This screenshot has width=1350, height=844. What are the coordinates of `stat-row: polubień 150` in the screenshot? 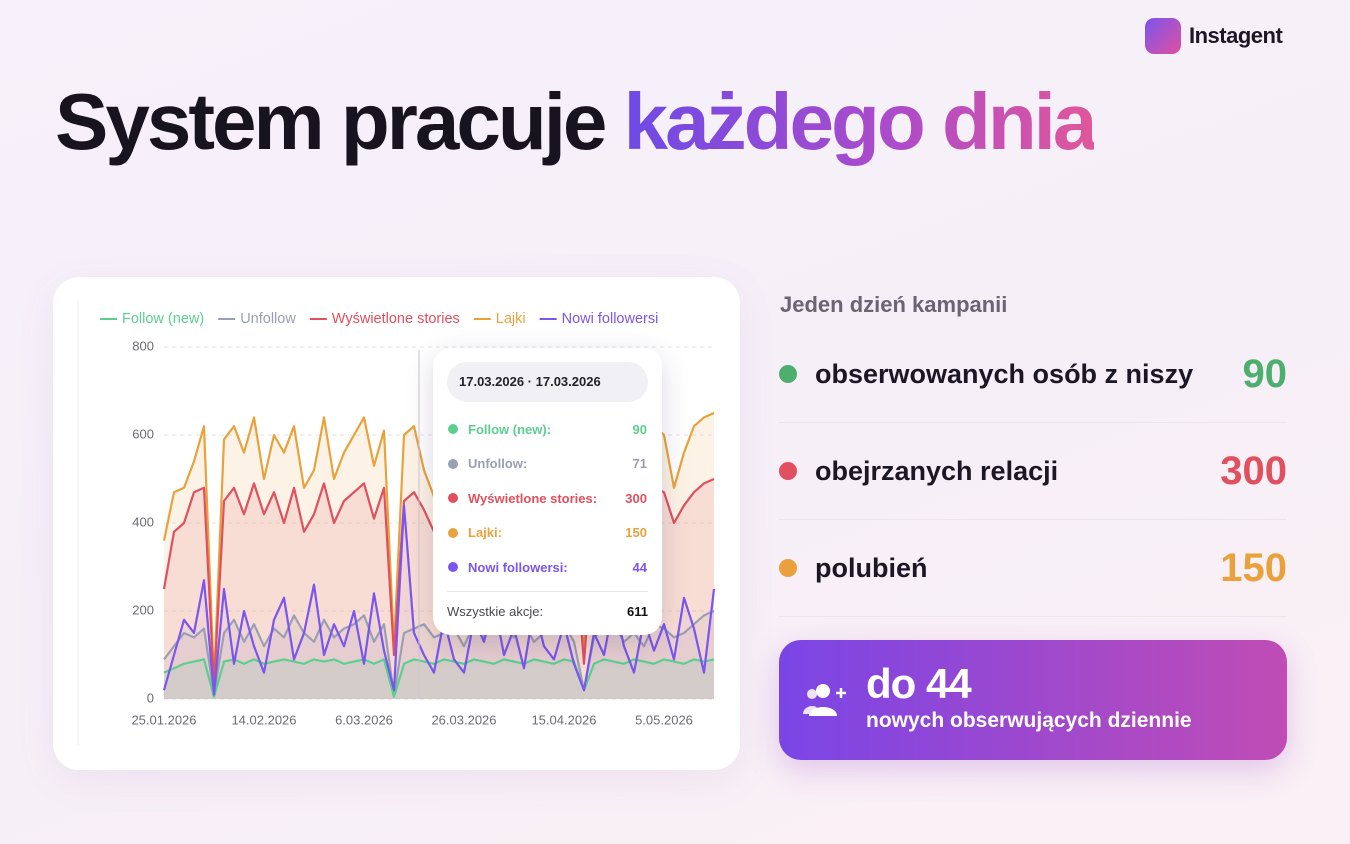 It's located at (1033, 568).